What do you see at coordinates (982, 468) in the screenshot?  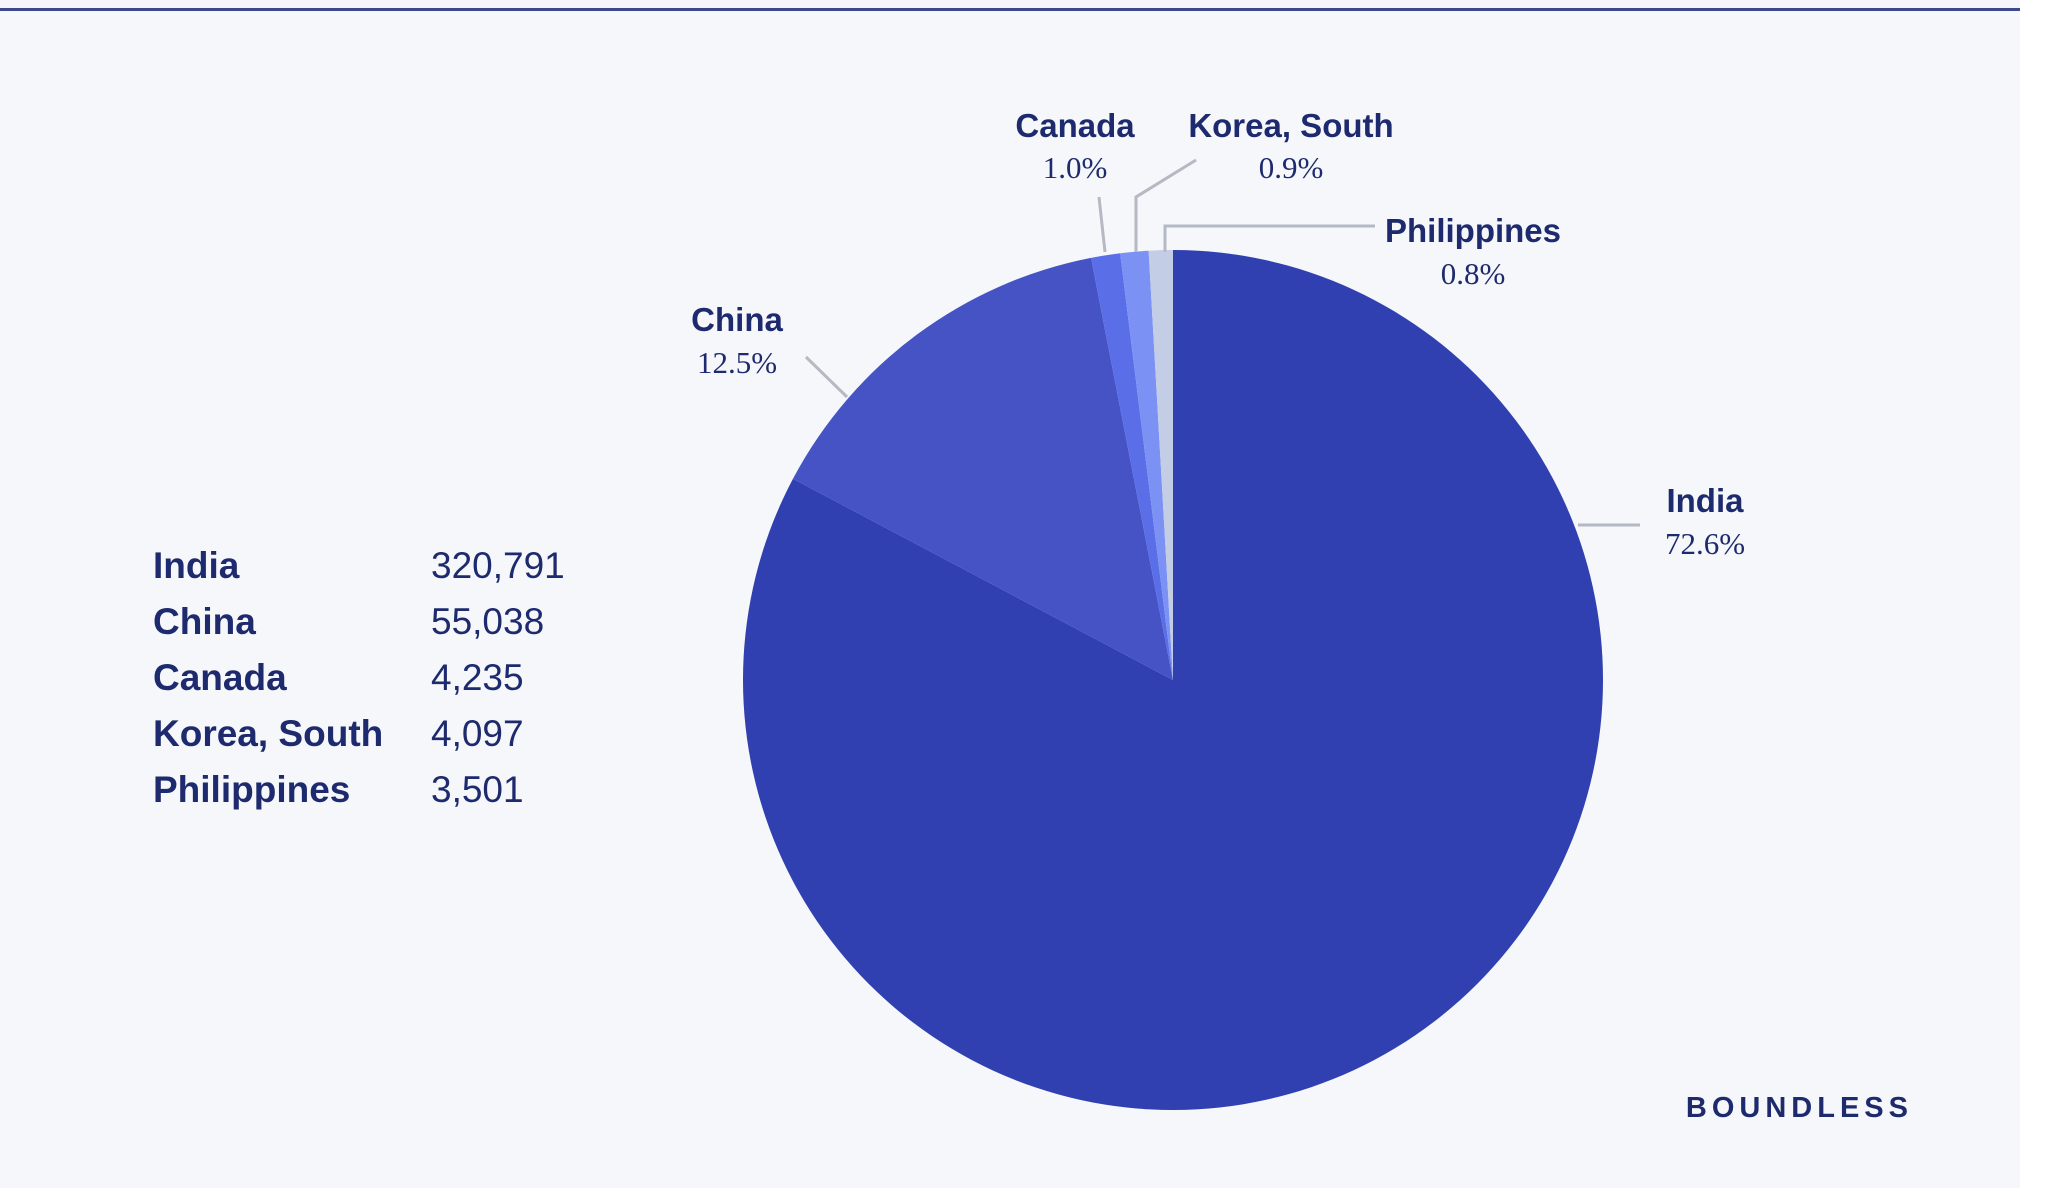 I see `pie-slice-china` at bounding box center [982, 468].